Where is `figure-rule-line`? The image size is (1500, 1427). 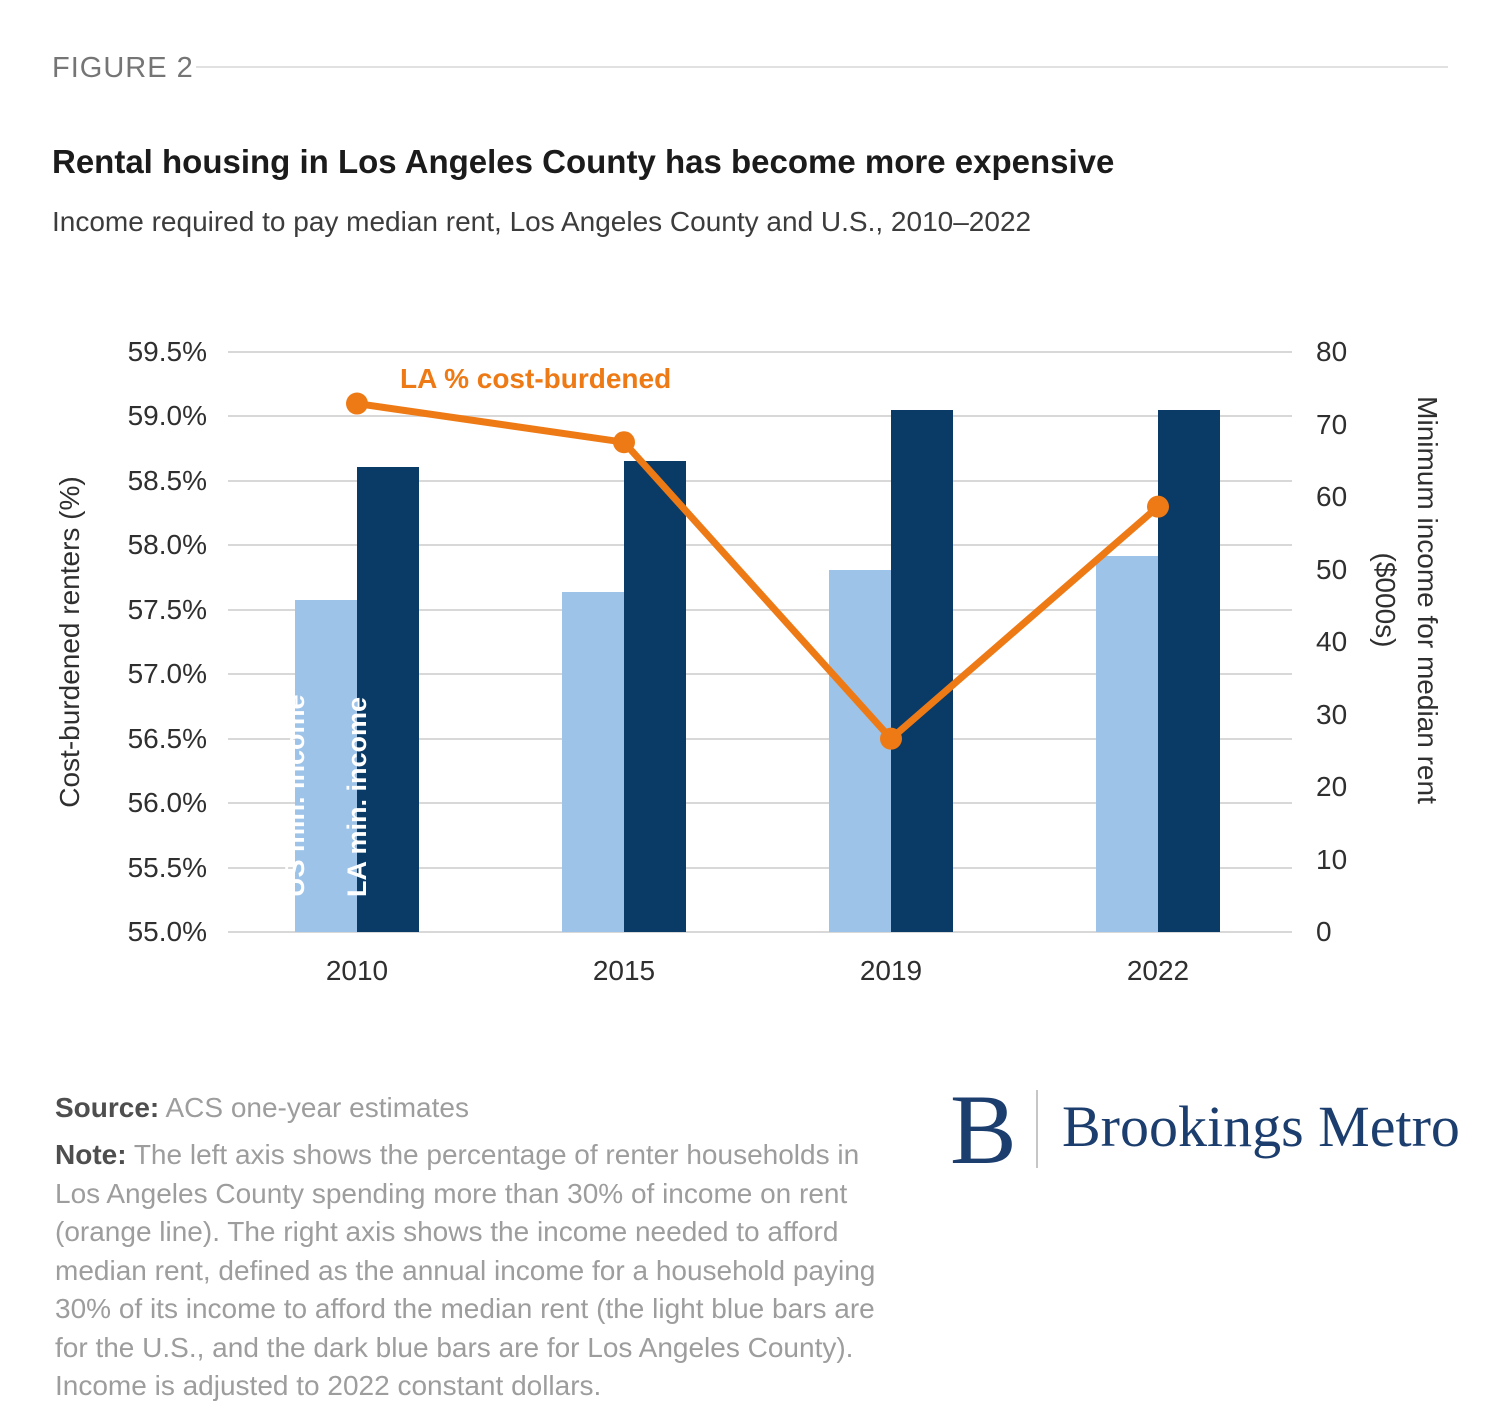
figure-rule-line is located at coordinates (822, 67).